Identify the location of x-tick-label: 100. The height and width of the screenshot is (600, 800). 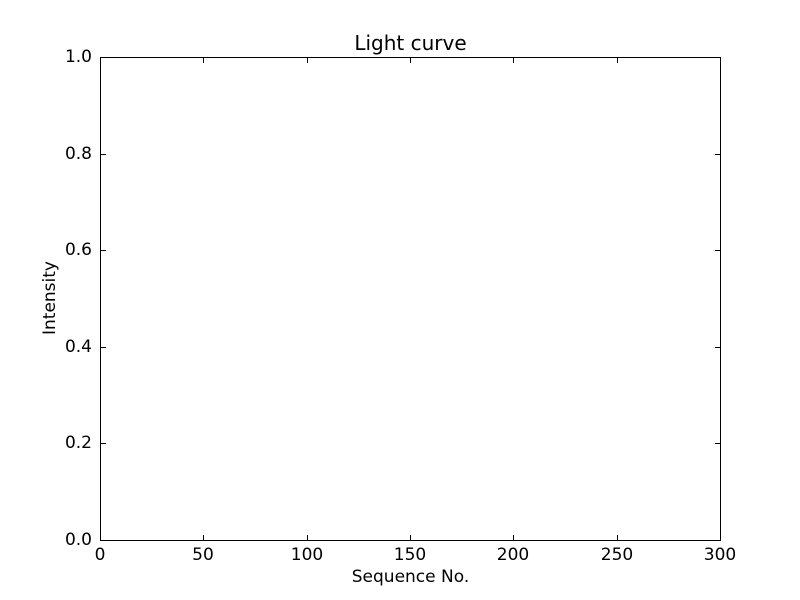
(307, 555).